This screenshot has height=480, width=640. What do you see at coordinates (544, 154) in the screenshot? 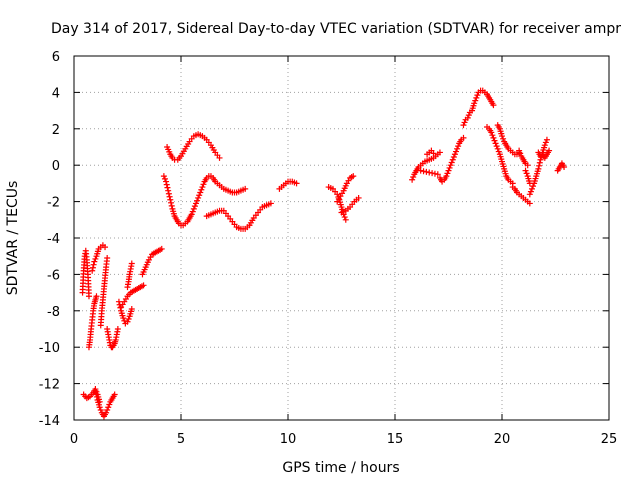
I see `series-seg30` at bounding box center [544, 154].